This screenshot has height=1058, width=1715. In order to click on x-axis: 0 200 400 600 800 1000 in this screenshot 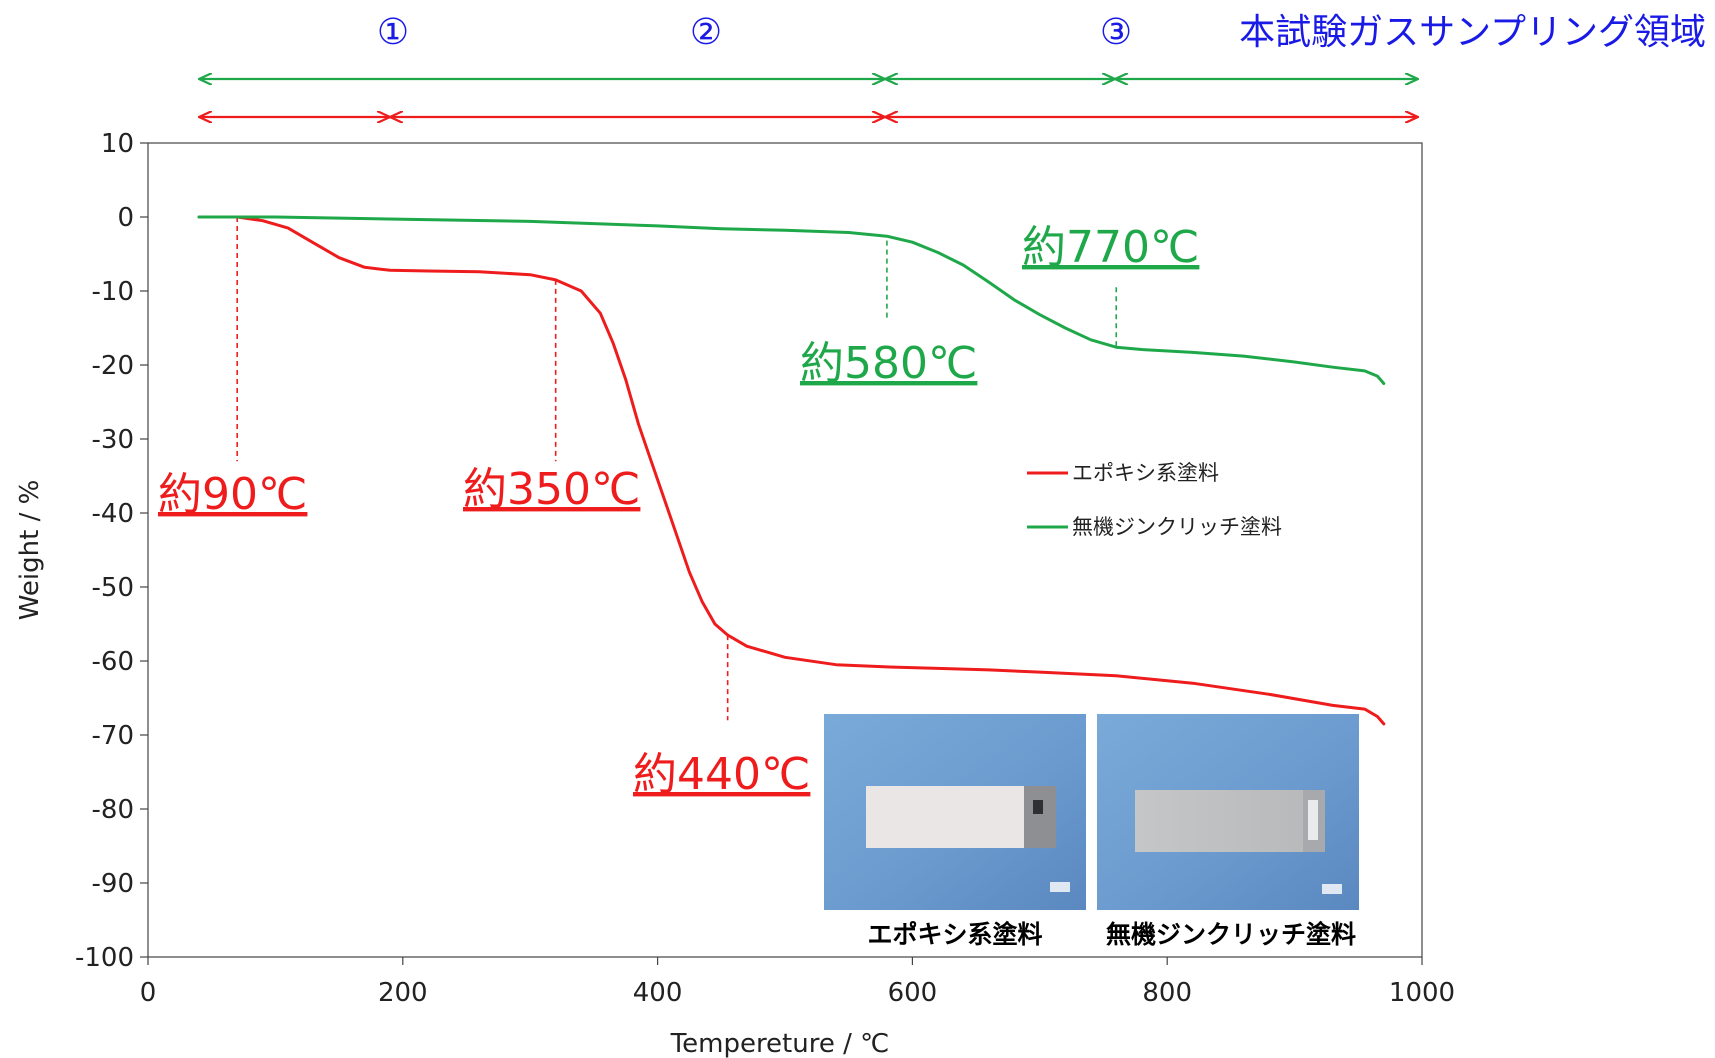, I will do `click(797, 982)`.